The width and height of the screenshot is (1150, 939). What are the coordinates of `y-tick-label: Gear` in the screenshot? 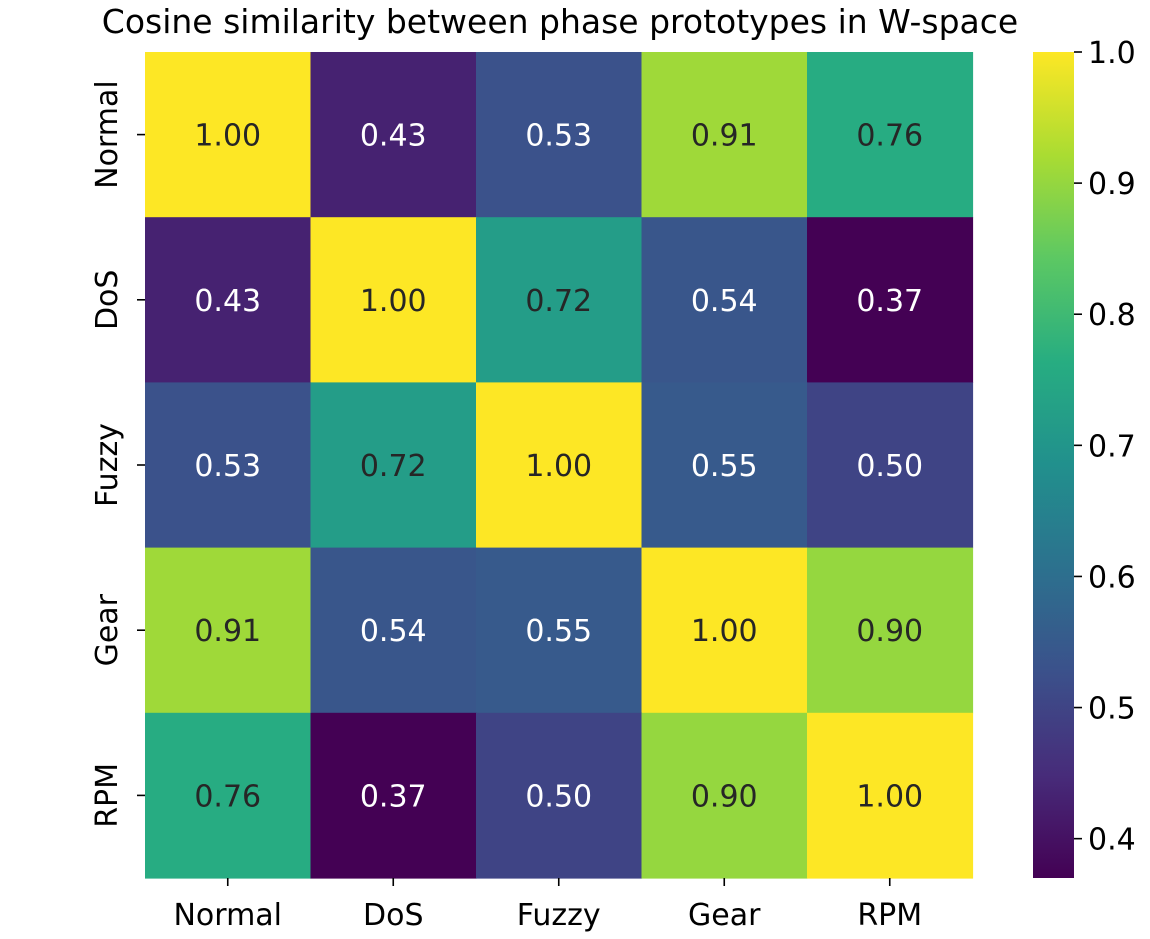 It's located at (107, 629).